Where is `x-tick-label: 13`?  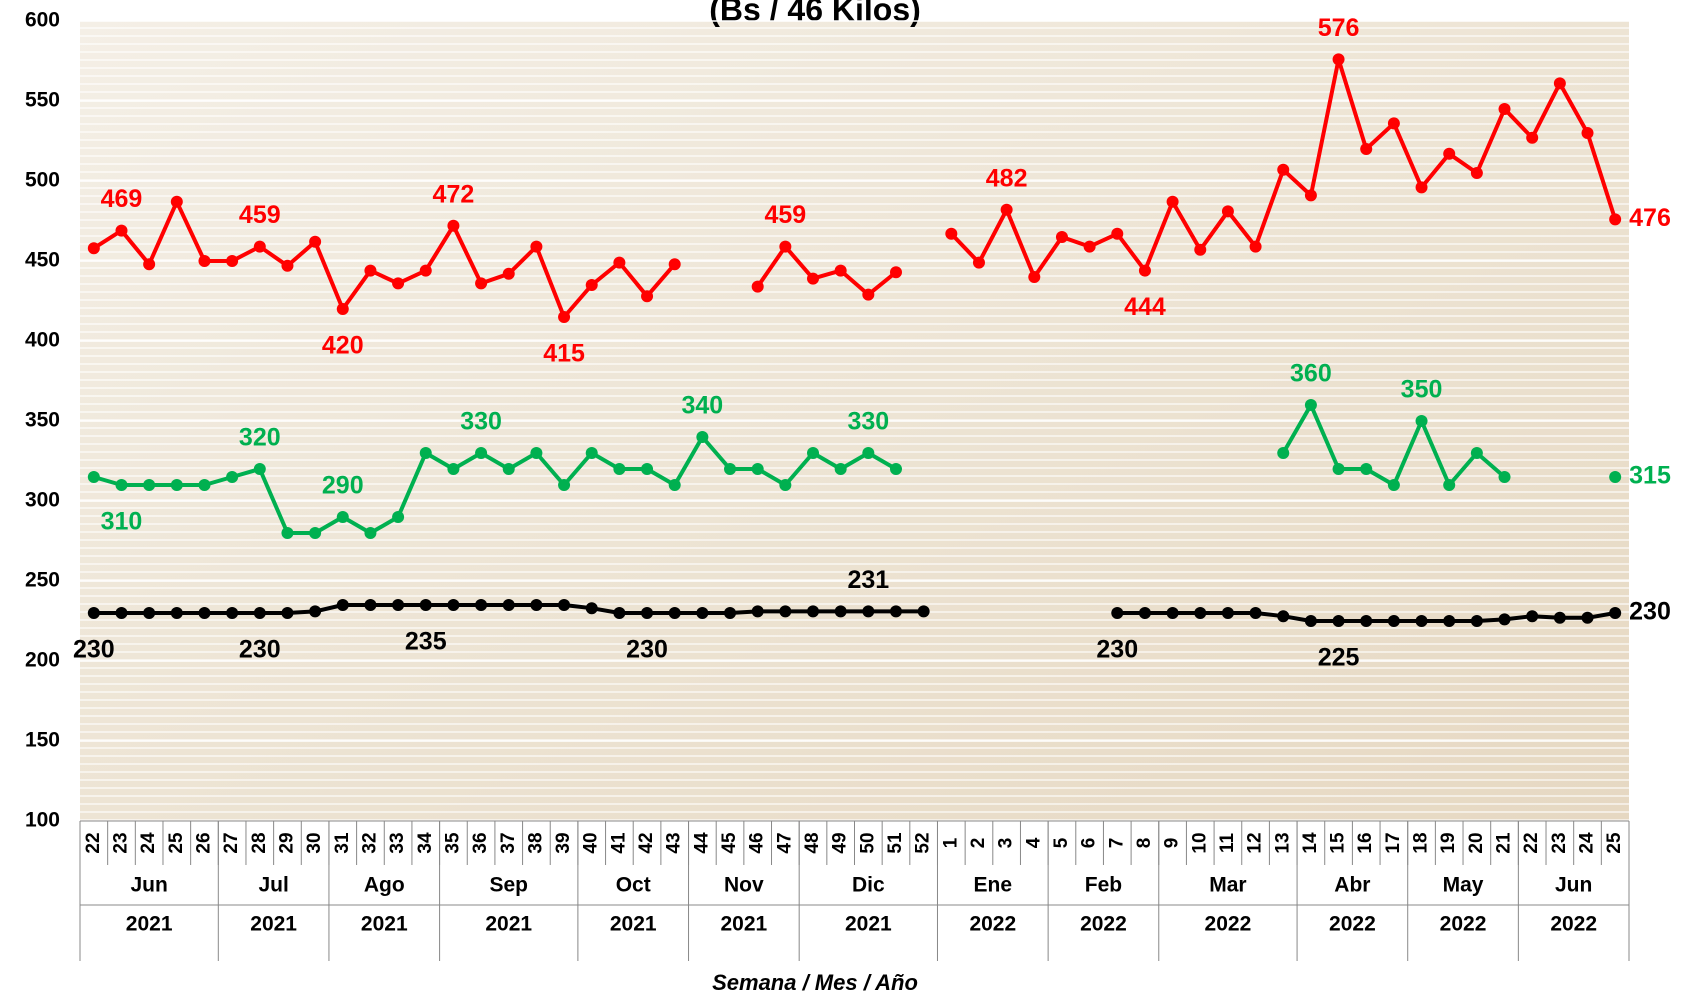 x-tick-label: 13 is located at coordinates (1282, 842).